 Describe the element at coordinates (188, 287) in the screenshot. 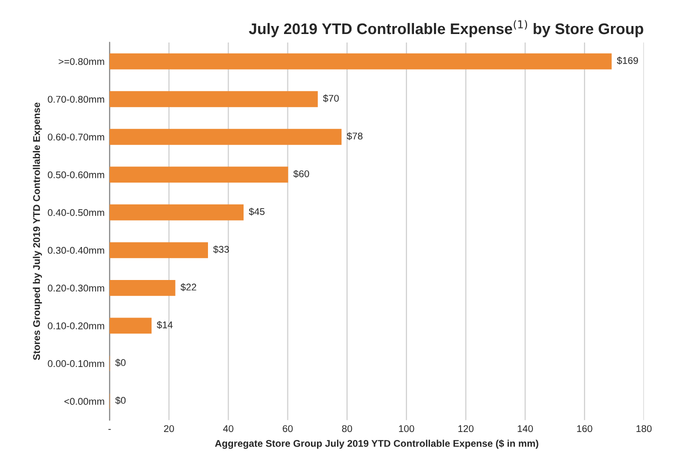

I see `data-label: $22` at that location.